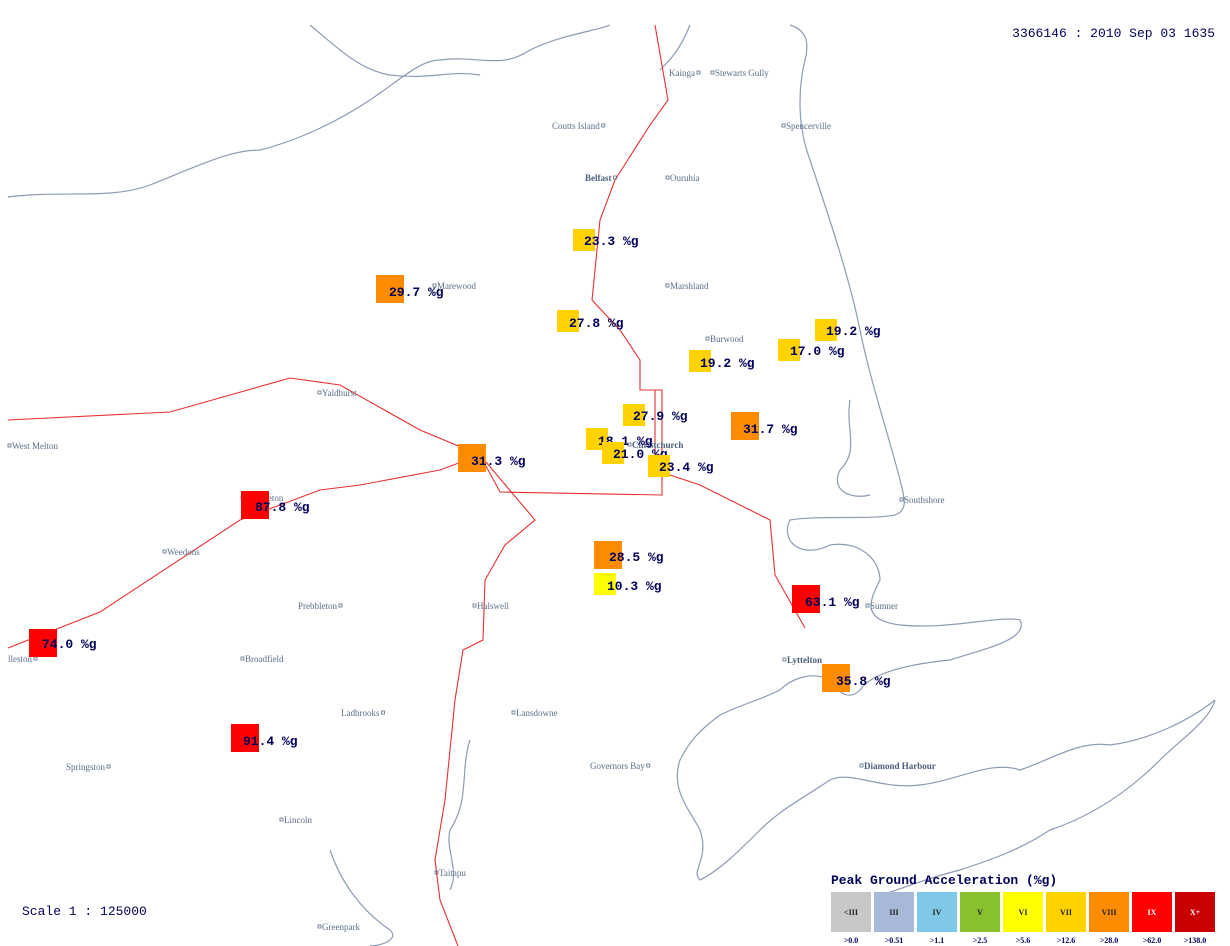 The height and width of the screenshot is (946, 1230). What do you see at coordinates (634, 586) in the screenshot?
I see `station-label: 10.3 %g` at bounding box center [634, 586].